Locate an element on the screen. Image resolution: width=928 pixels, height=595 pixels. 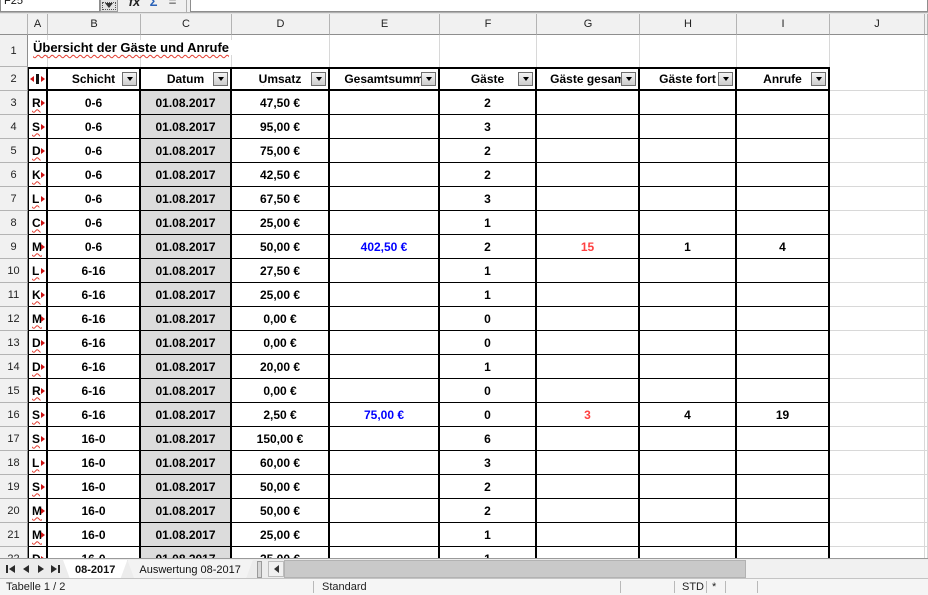
cell-B21: 16-0 is located at coordinates (94, 535).